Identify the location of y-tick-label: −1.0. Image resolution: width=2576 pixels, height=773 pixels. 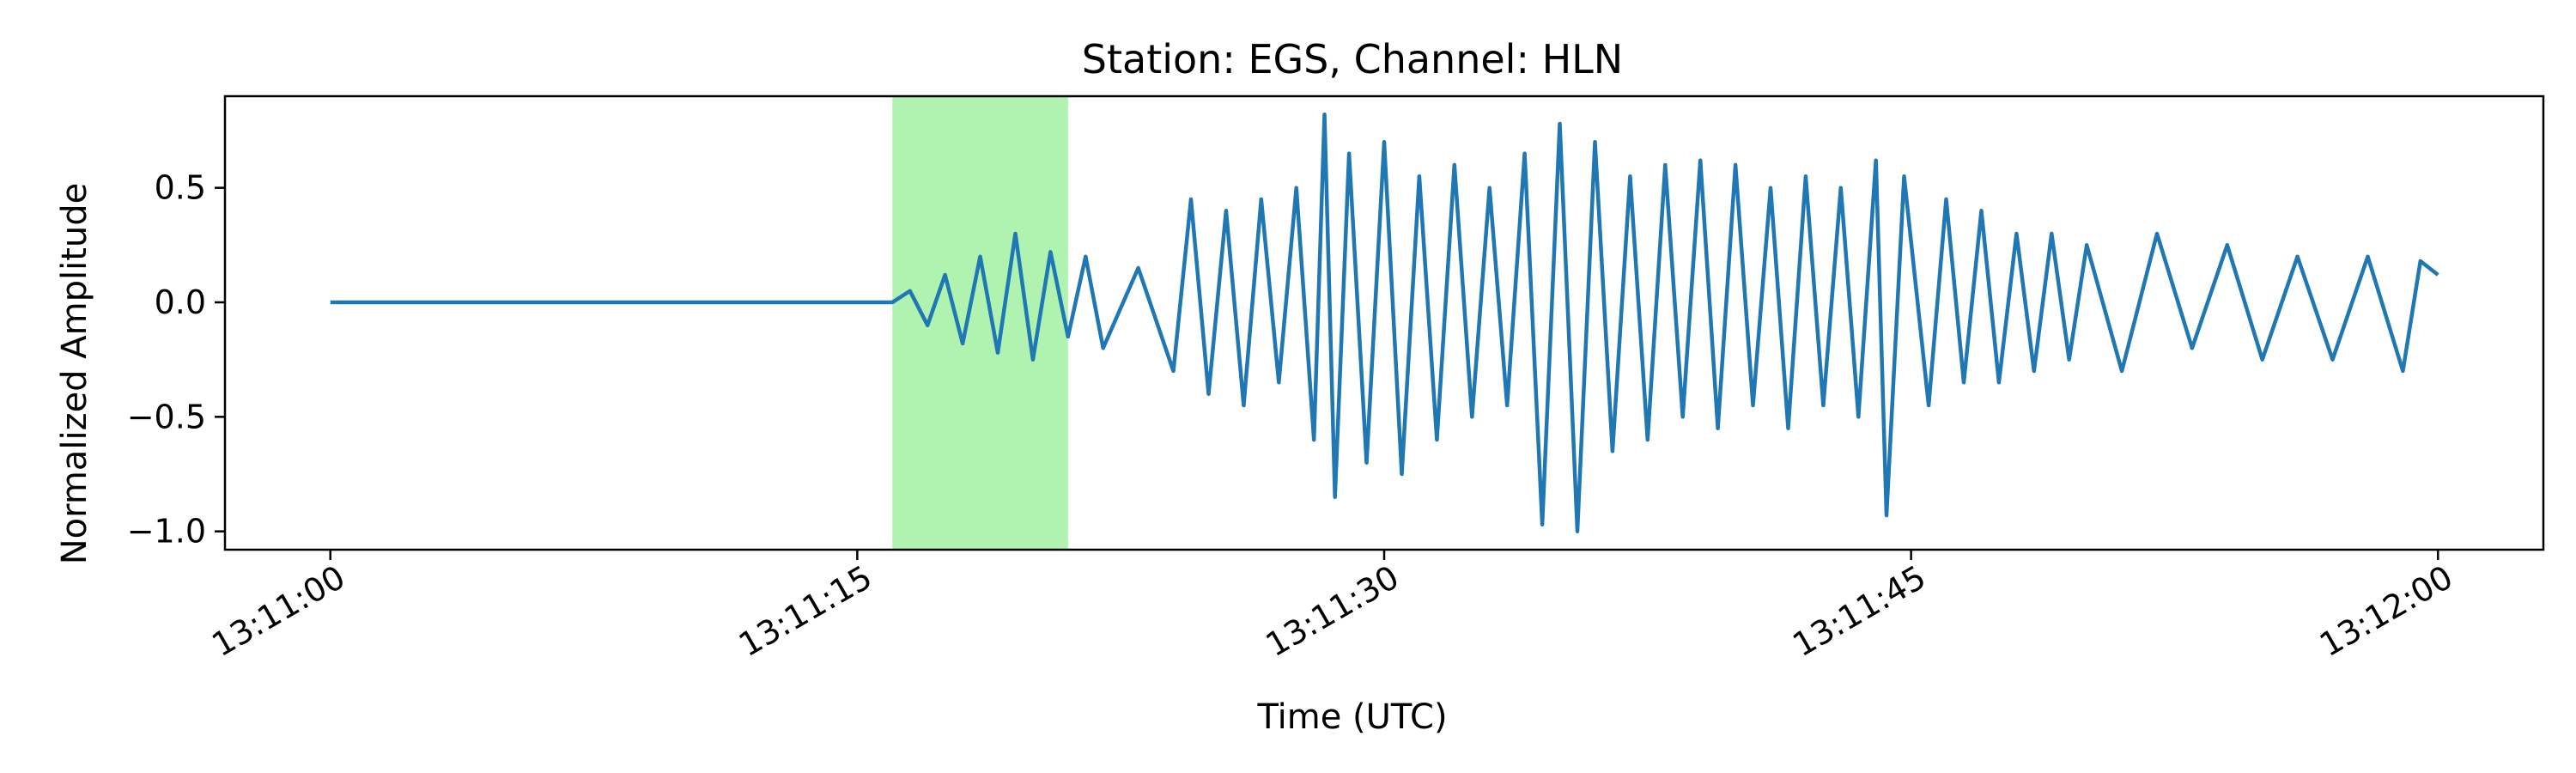
(166, 532).